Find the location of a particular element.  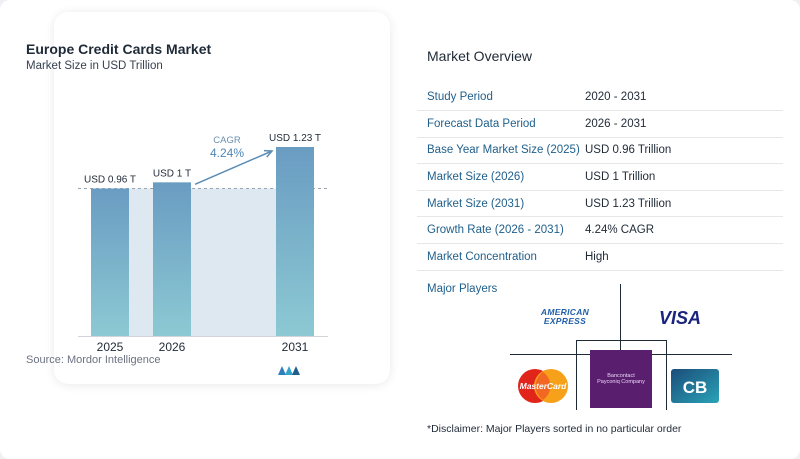

table-row: Study Period 2020 - 2031 is located at coordinates (600, 98).